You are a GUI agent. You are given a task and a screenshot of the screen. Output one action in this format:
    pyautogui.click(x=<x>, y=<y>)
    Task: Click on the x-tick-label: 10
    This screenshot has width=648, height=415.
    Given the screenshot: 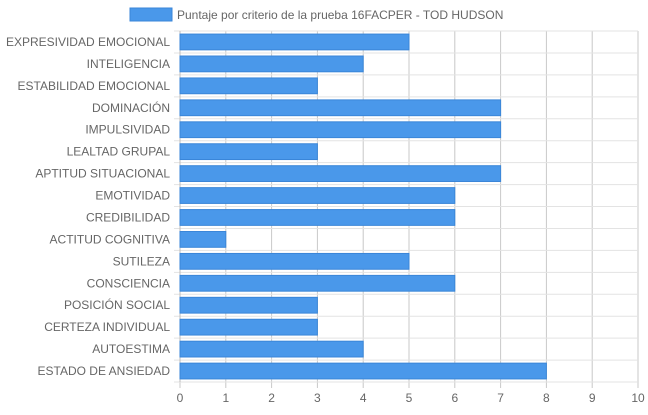 What is the action you would take?
    pyautogui.click(x=638, y=398)
    